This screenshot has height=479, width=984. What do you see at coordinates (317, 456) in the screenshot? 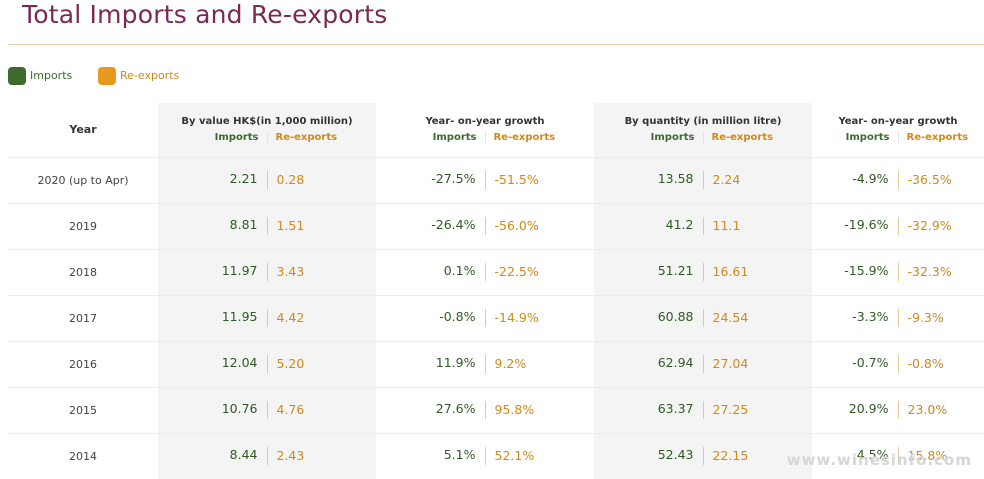
I see `reexports-value: 2.43` at bounding box center [317, 456].